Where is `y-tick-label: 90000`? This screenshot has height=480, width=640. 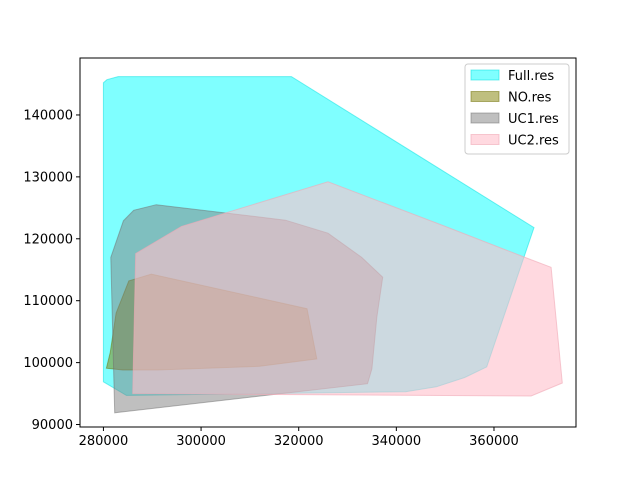 y-tick-label: 90000 is located at coordinates (52, 425).